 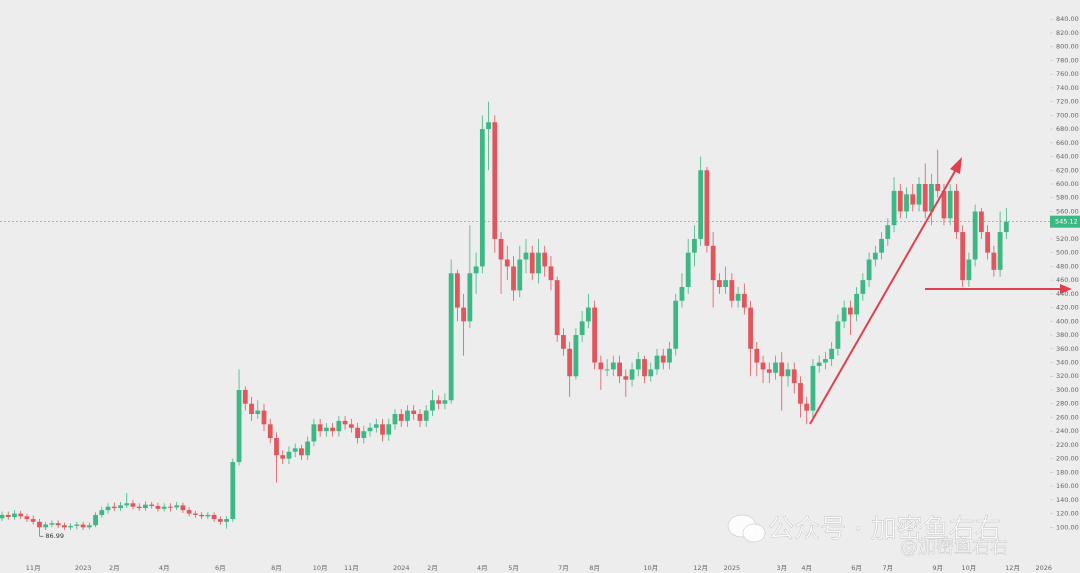 I want to click on y-tick-label: 600.00, so click(x=1067, y=184).